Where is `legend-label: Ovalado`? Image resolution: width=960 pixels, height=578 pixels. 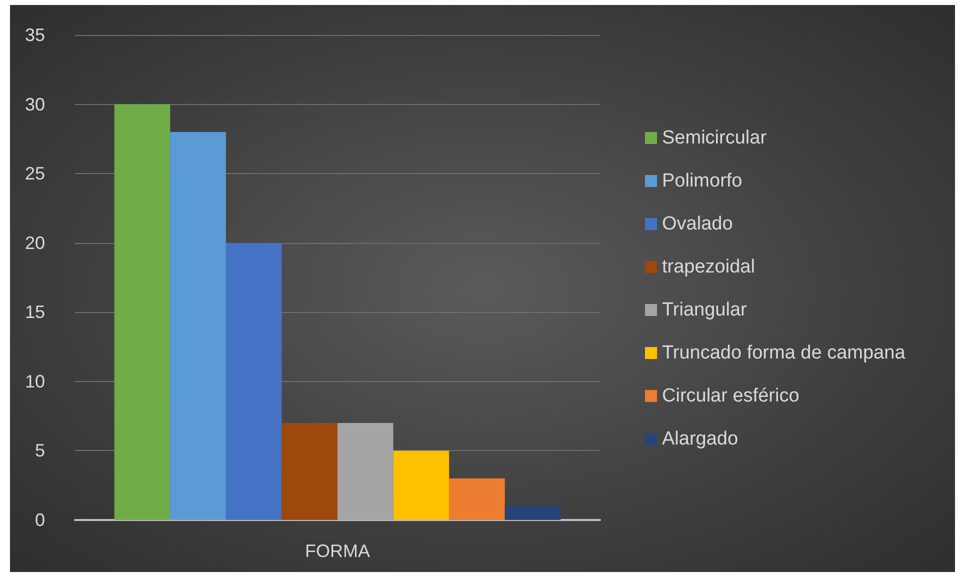
legend-label: Ovalado is located at coordinates (697, 224).